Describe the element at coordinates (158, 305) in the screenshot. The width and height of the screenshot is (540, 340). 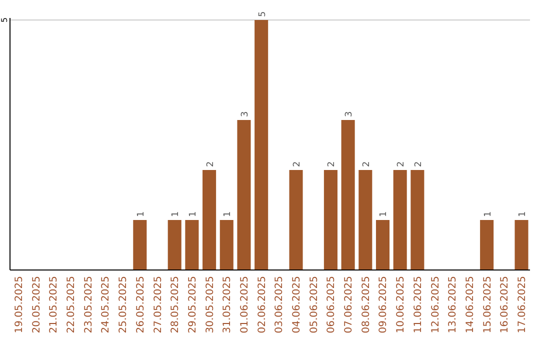
I see `x-tick-label: 27.05.2025` at that location.